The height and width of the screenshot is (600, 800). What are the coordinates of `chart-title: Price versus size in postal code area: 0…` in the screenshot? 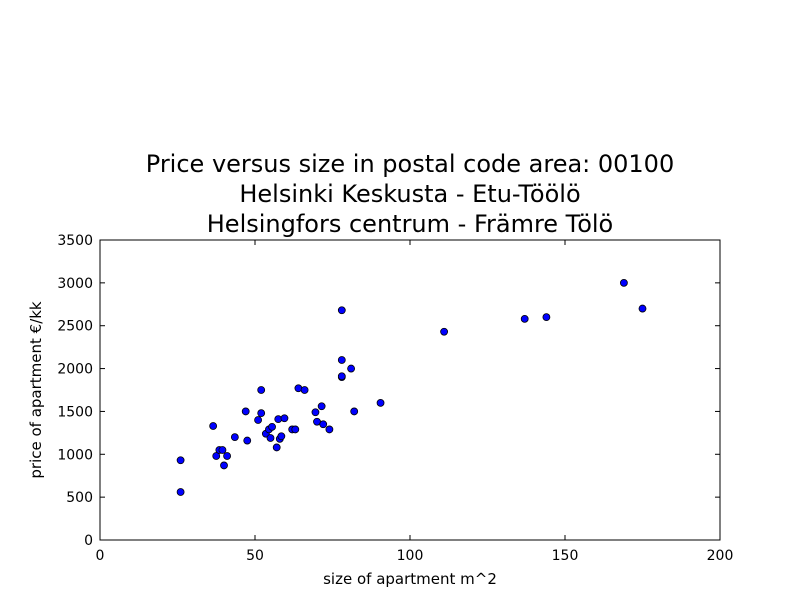 It's located at (410, 194).